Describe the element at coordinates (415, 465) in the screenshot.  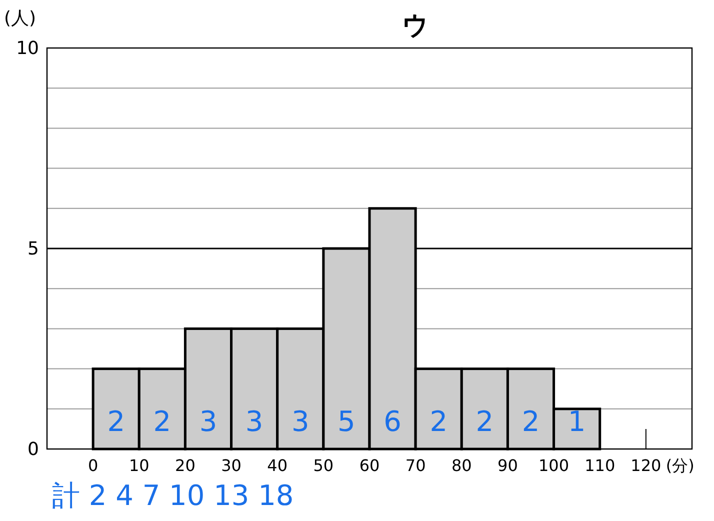
I see `x-tick-label: 70` at that location.